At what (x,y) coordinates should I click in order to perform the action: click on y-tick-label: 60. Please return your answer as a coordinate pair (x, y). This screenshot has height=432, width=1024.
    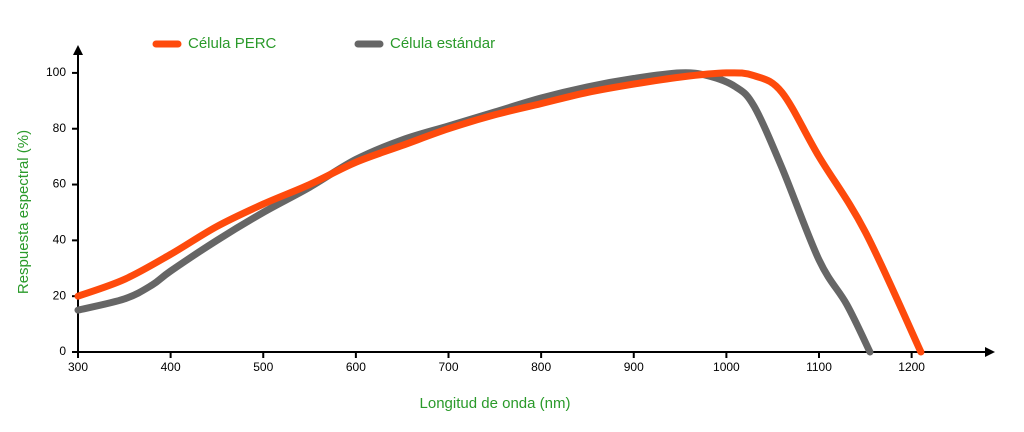
    Looking at the image, I should click on (60, 184).